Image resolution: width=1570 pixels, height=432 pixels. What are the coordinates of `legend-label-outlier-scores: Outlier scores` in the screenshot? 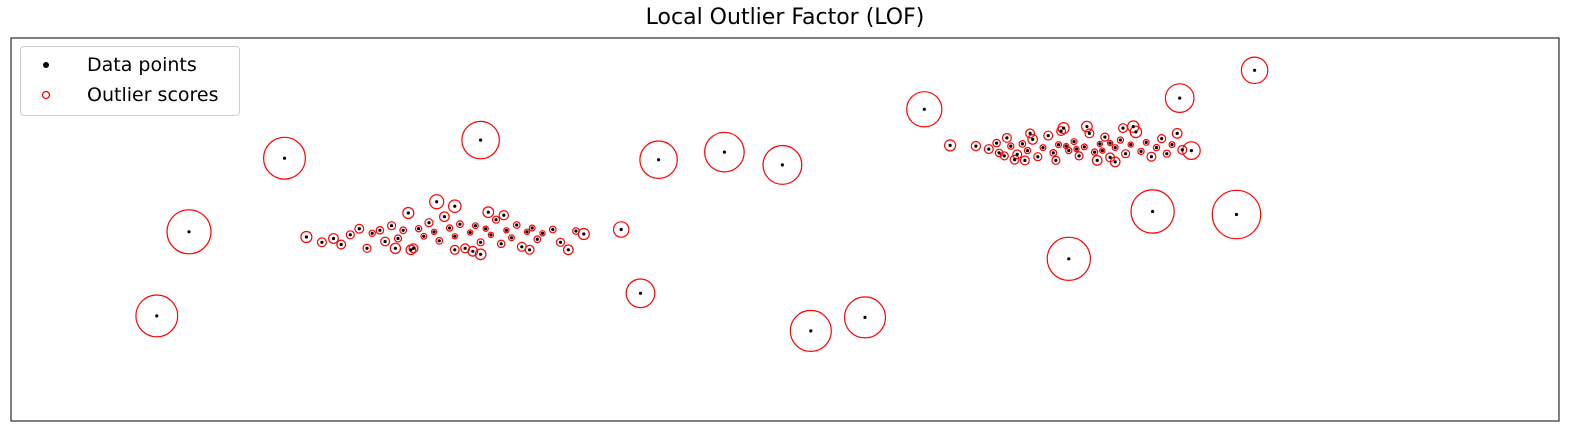 It's located at (153, 95).